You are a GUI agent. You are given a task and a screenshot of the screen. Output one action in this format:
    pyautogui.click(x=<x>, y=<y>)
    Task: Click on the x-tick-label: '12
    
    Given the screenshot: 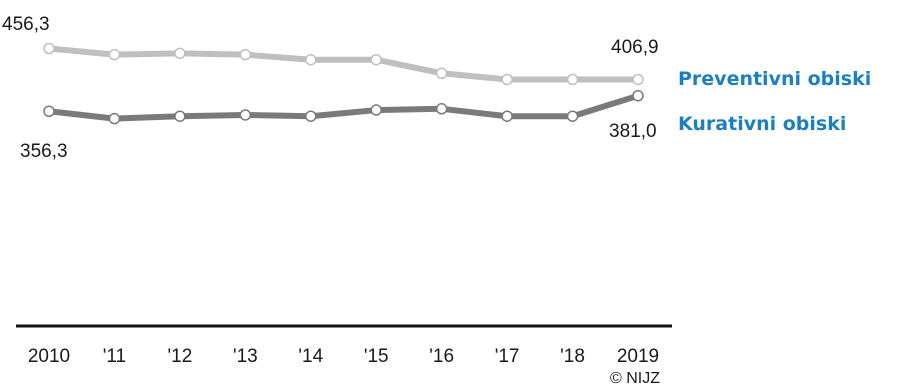 What is the action you would take?
    pyautogui.click(x=180, y=356)
    